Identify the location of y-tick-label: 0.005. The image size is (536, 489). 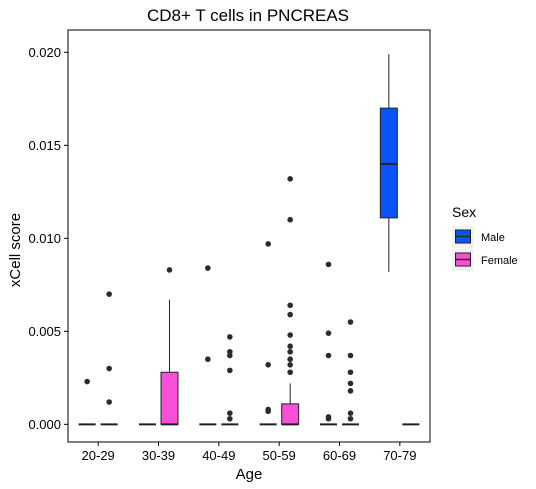
(44, 331).